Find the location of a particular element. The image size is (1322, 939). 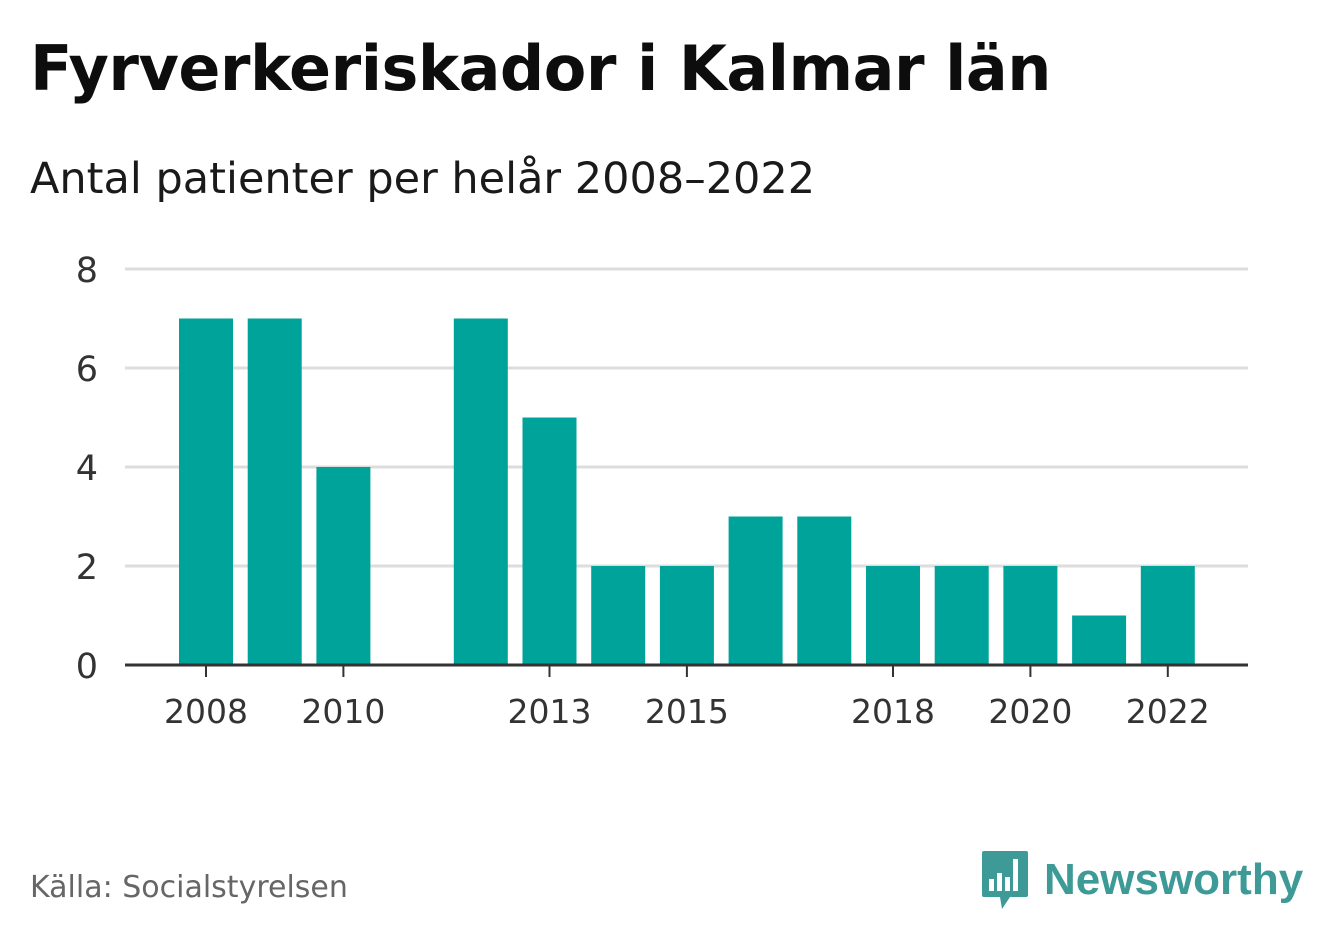

bar-2009 is located at coordinates (274, 491).